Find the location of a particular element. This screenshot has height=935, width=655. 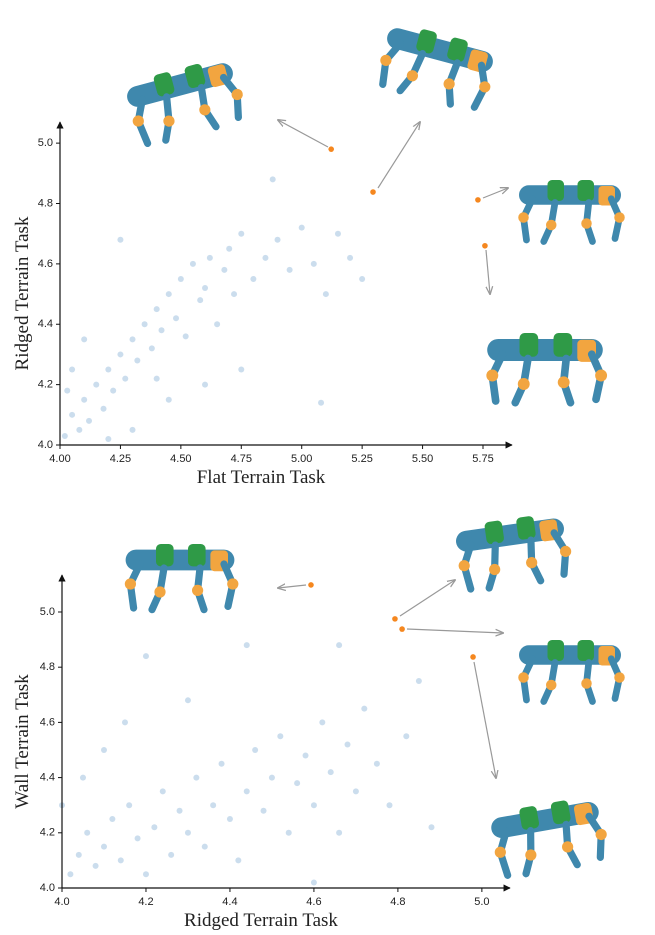

x-axis-title: Flat Terrain Task is located at coordinates (261, 477).